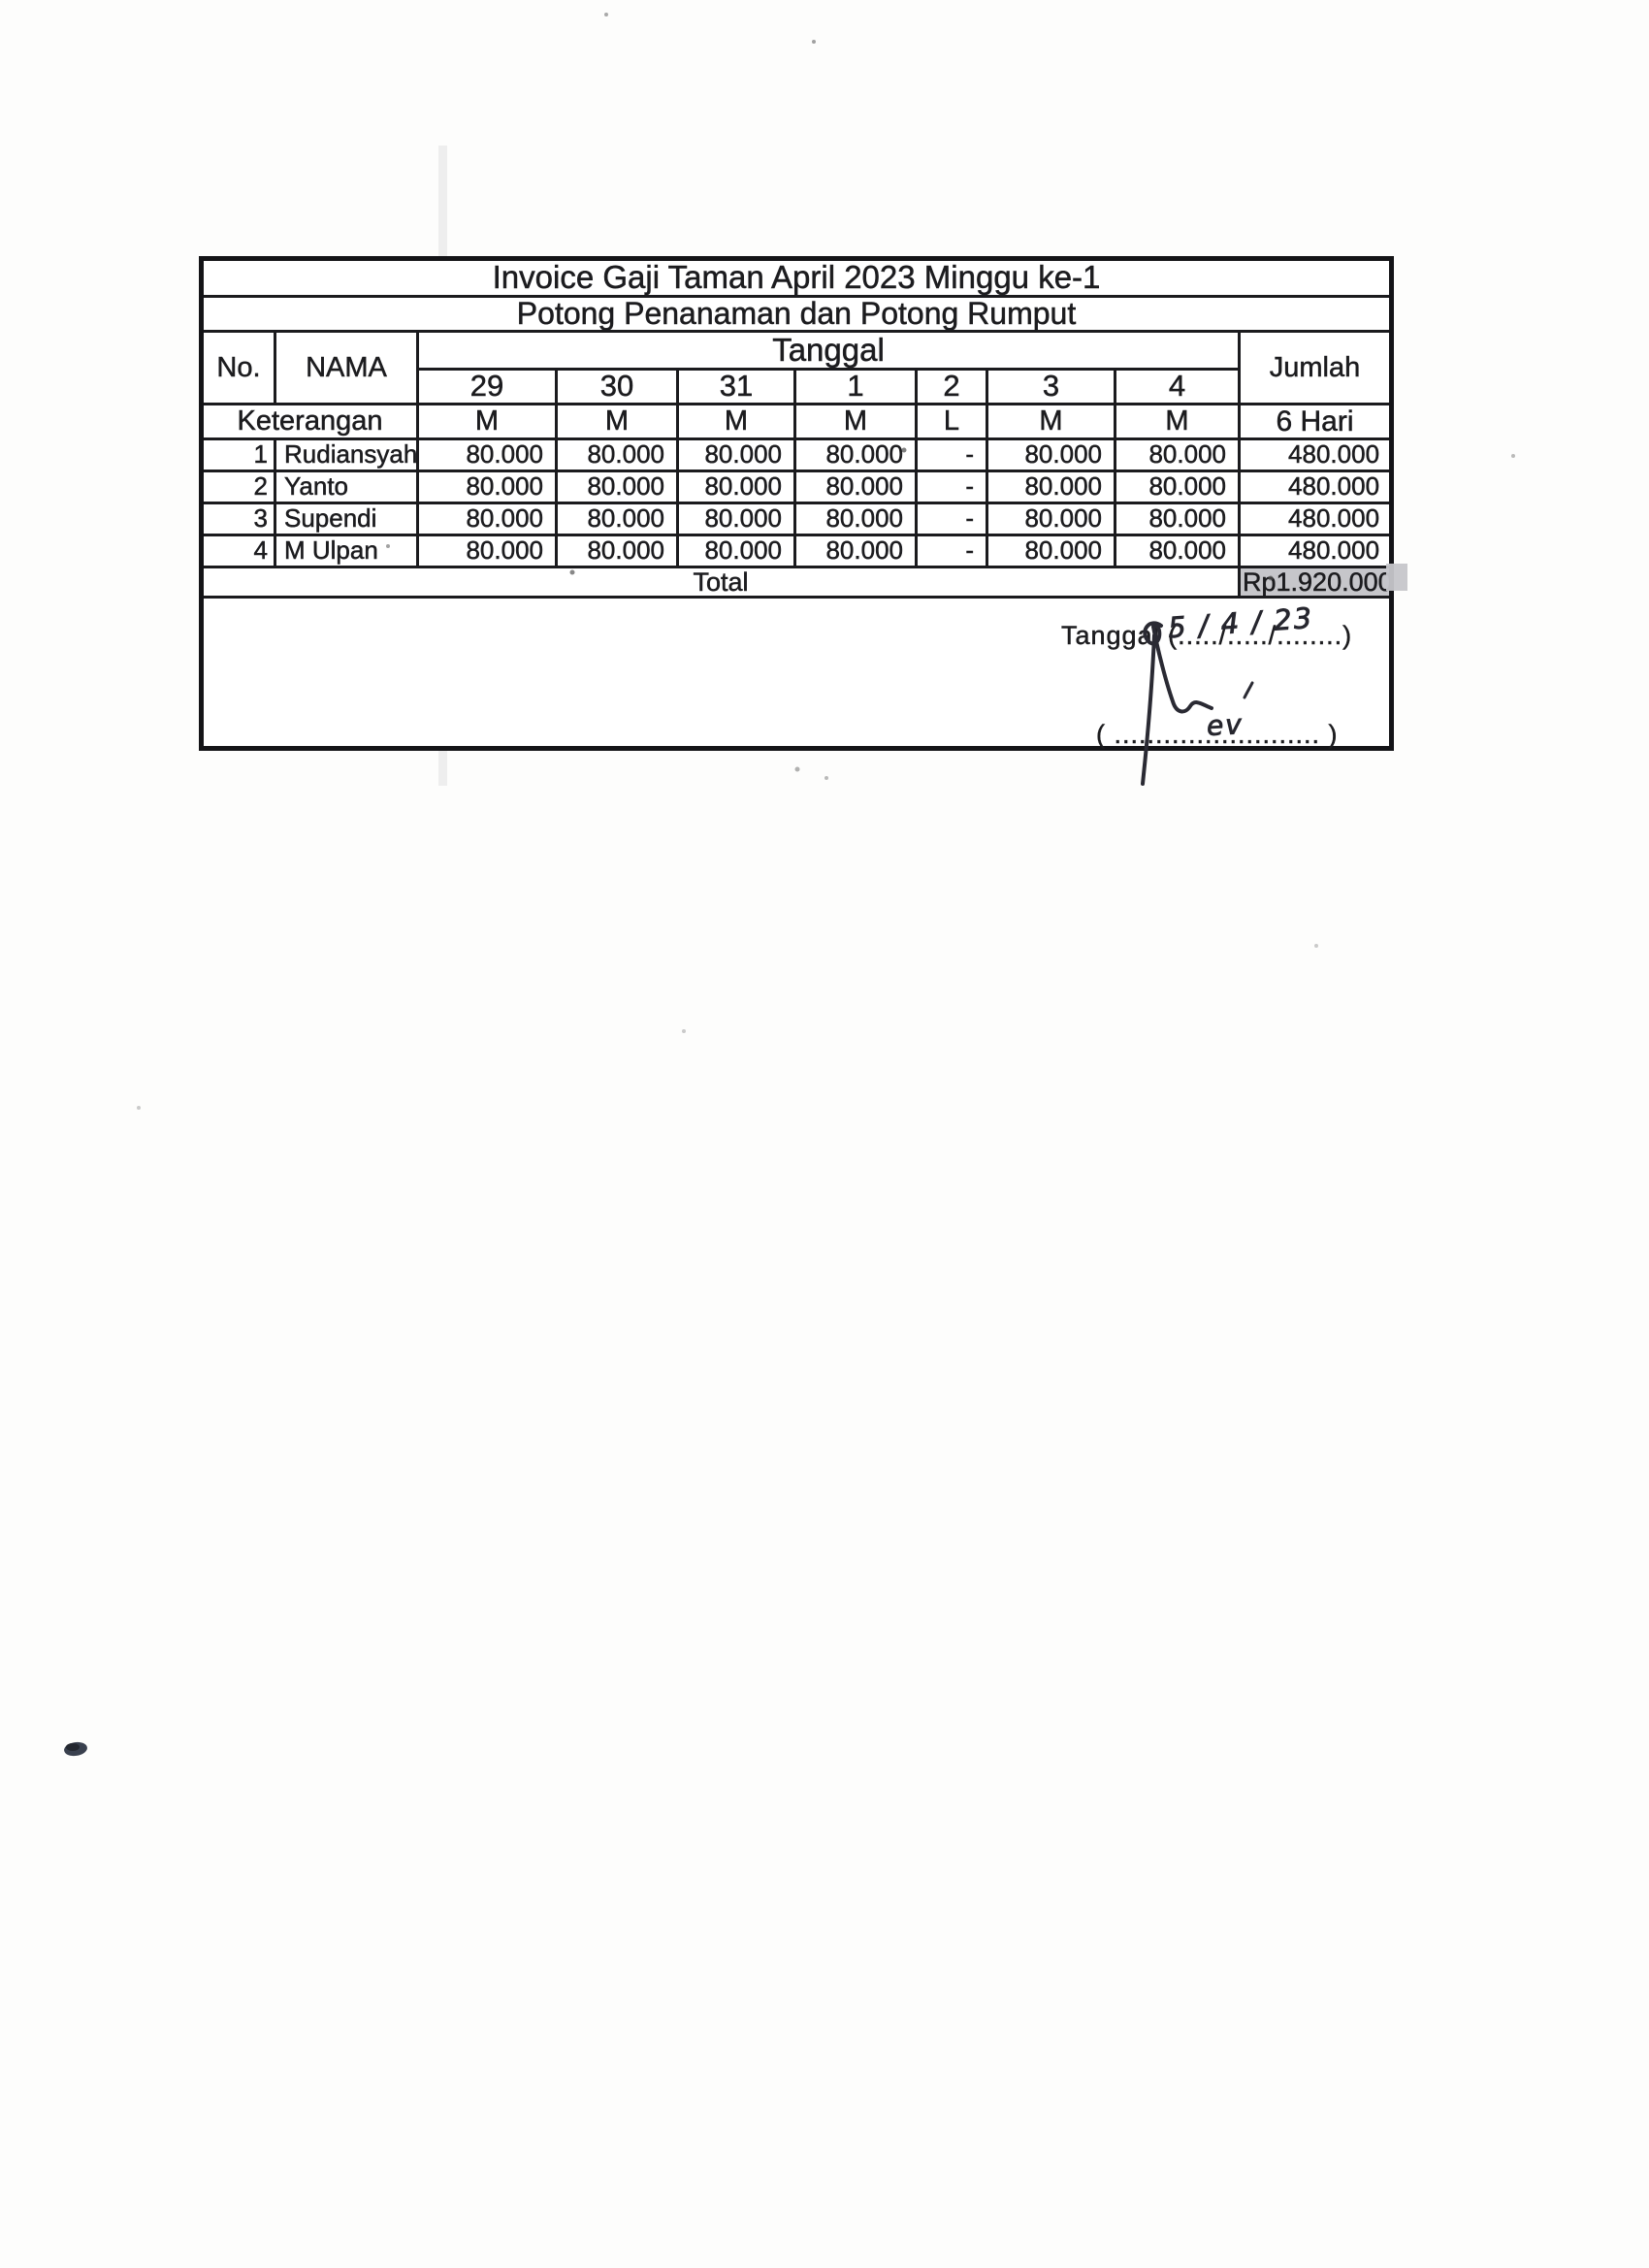  Describe the element at coordinates (238, 550) in the screenshot. I see `row-number: 4` at that location.